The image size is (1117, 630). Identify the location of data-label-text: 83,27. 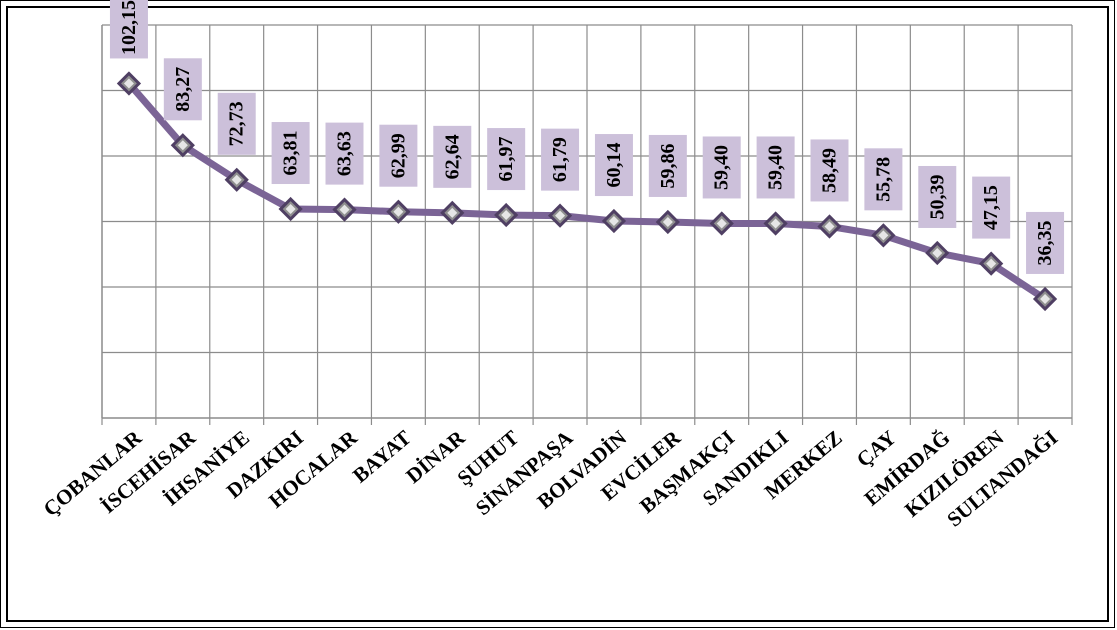
(183, 89).